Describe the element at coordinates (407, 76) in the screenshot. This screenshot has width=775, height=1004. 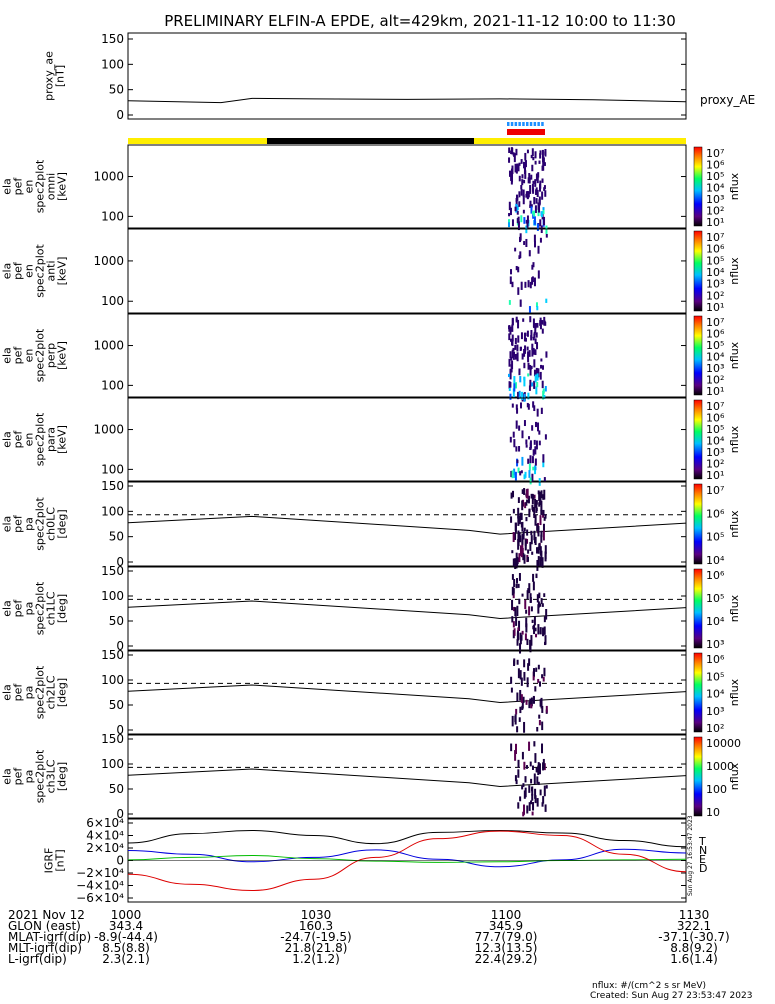
I see `proxy-frame` at that location.